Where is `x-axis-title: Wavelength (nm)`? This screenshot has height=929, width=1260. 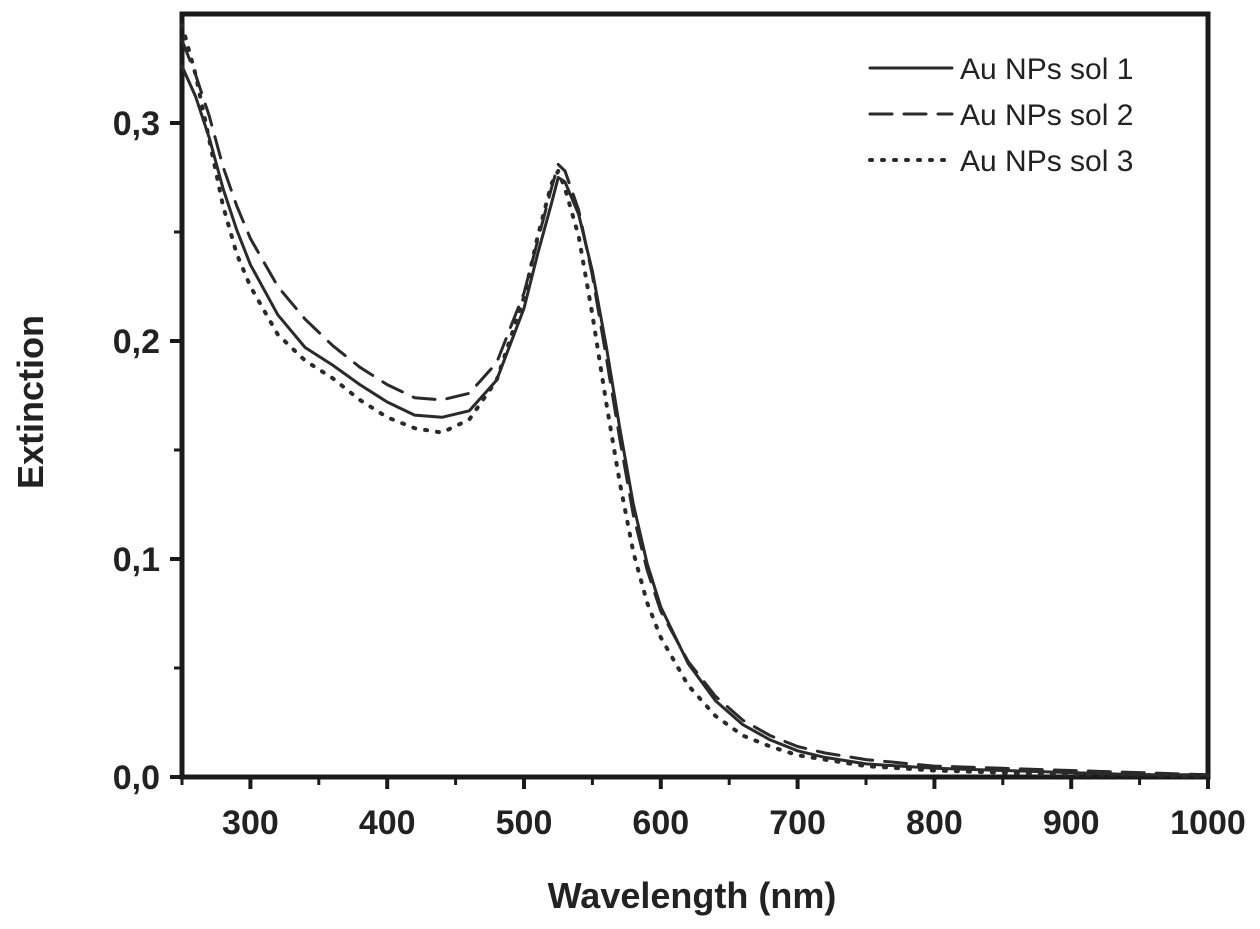 x-axis-title: Wavelength (nm) is located at coordinates (692, 895).